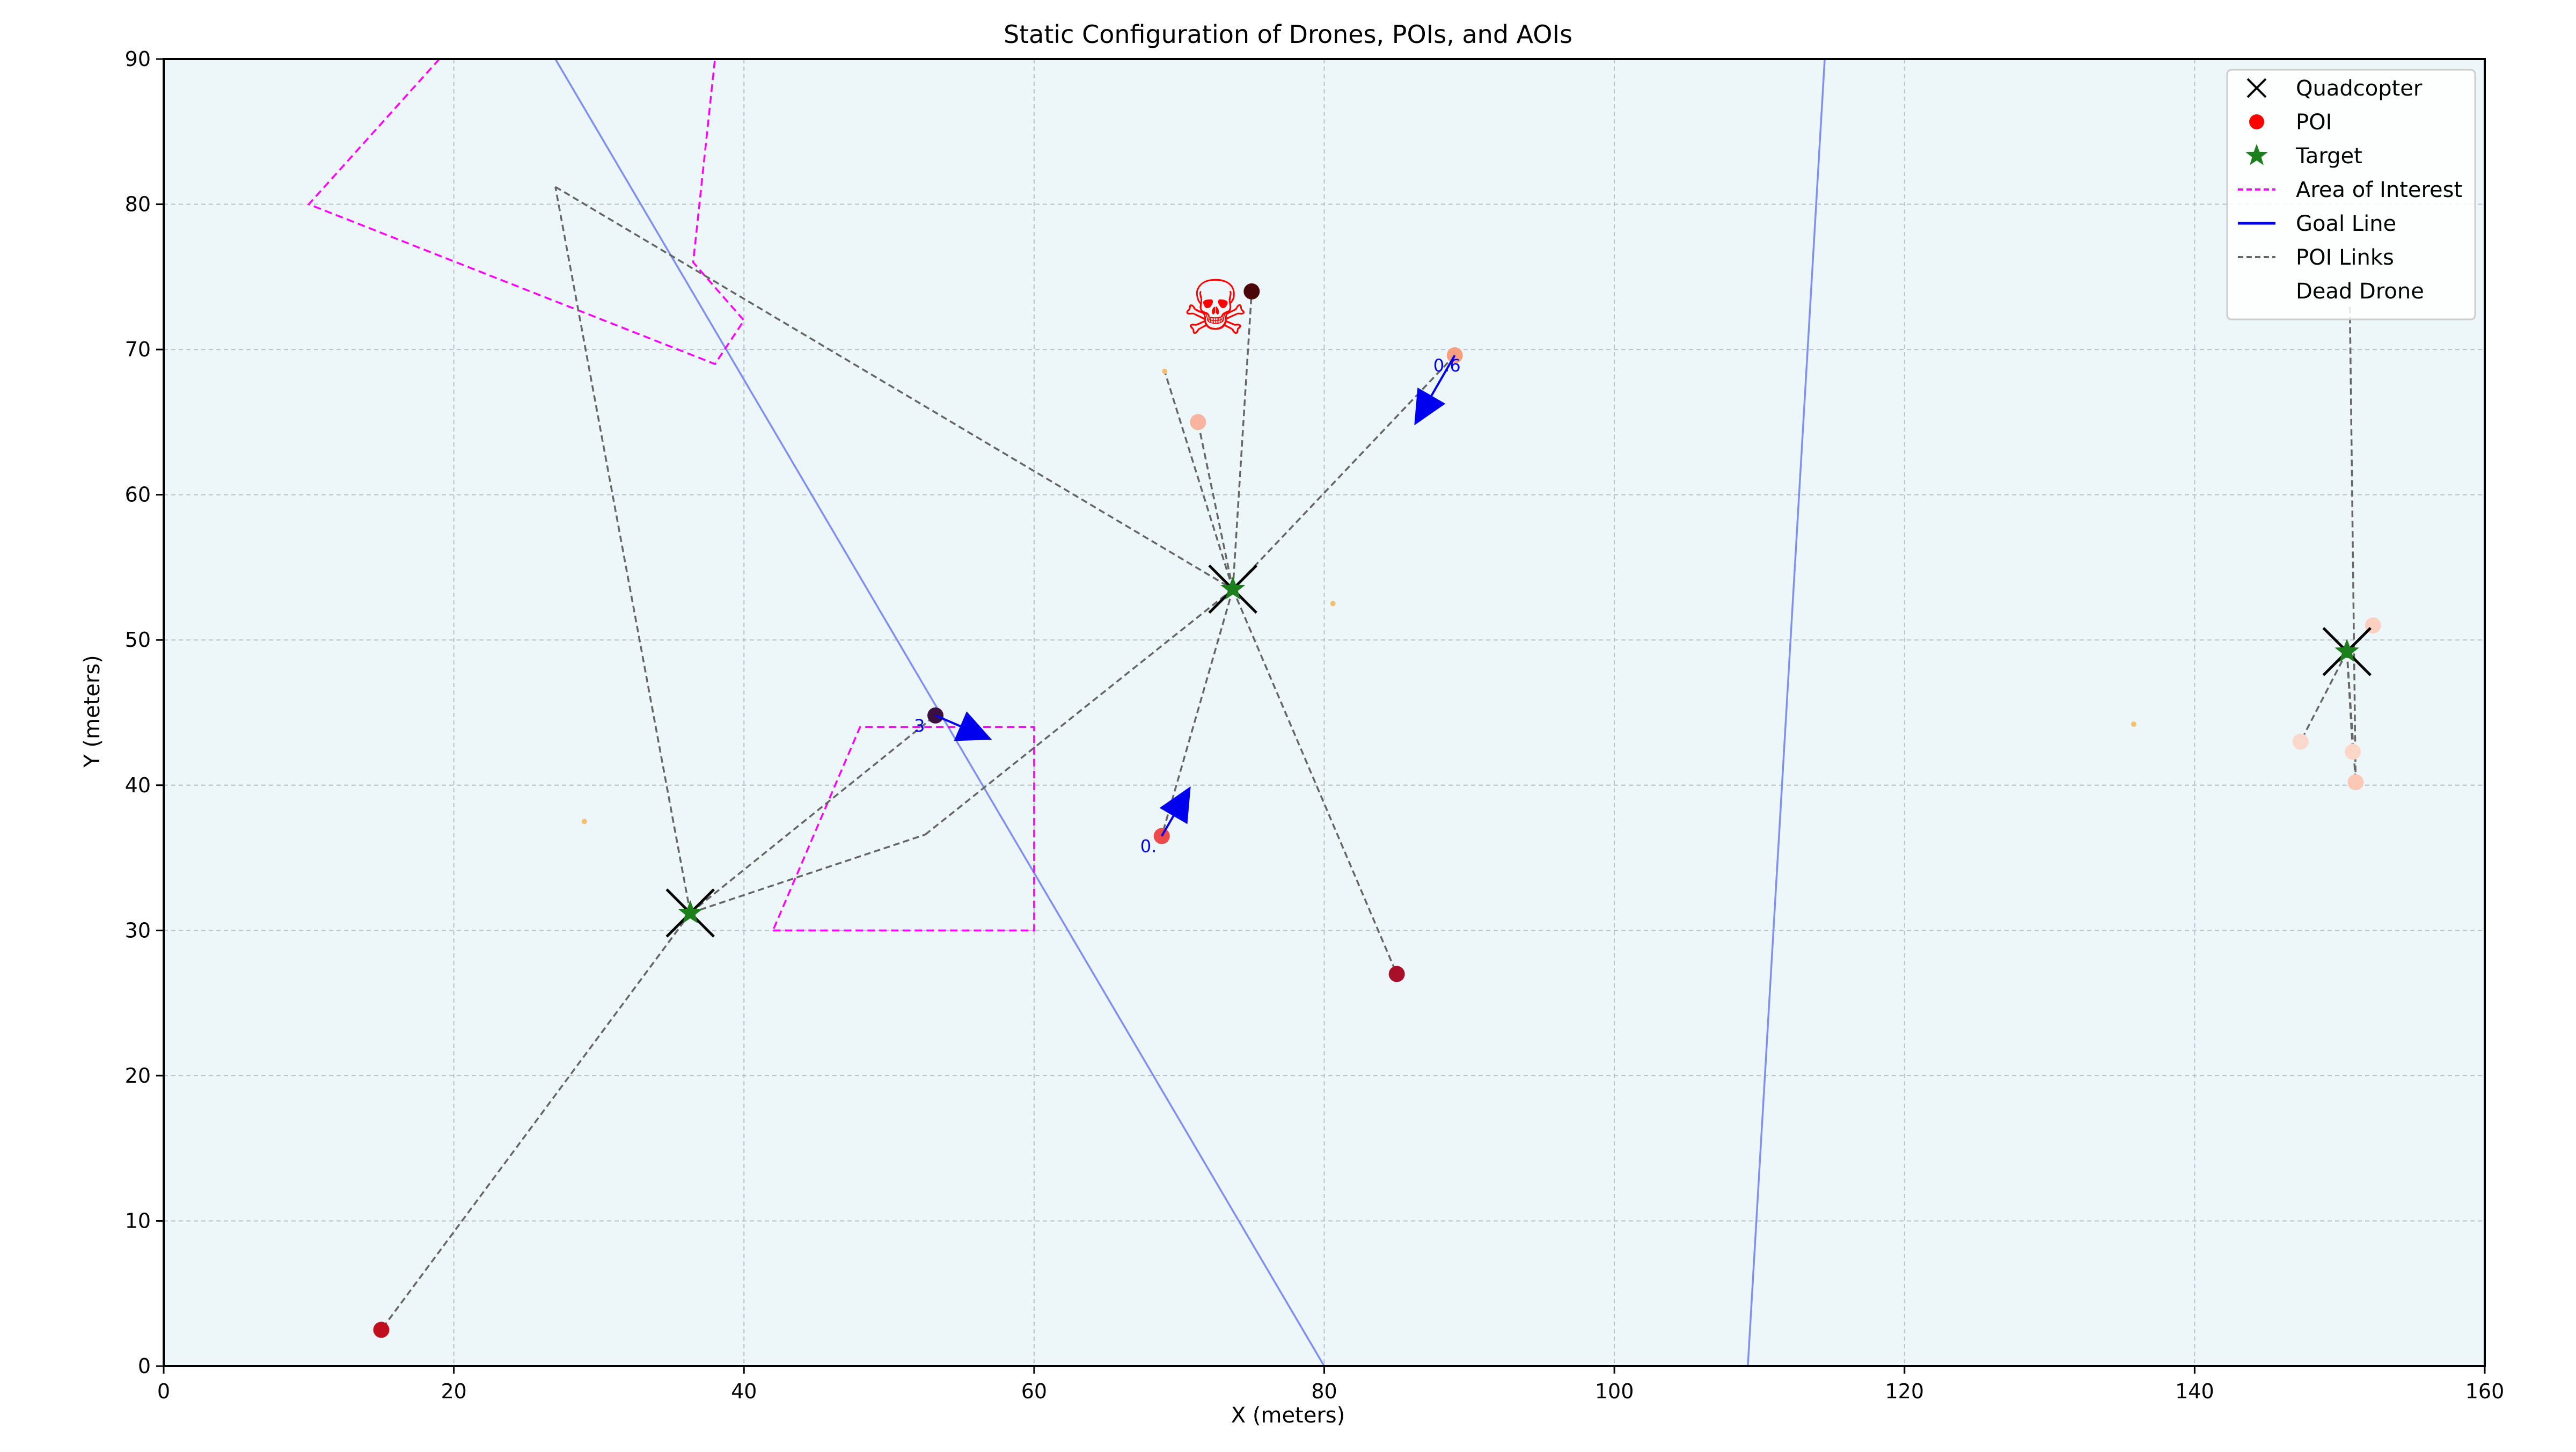 This screenshot has height=1452, width=2576. What do you see at coordinates (138, 930) in the screenshot?
I see `y-tick-label: 30` at bounding box center [138, 930].